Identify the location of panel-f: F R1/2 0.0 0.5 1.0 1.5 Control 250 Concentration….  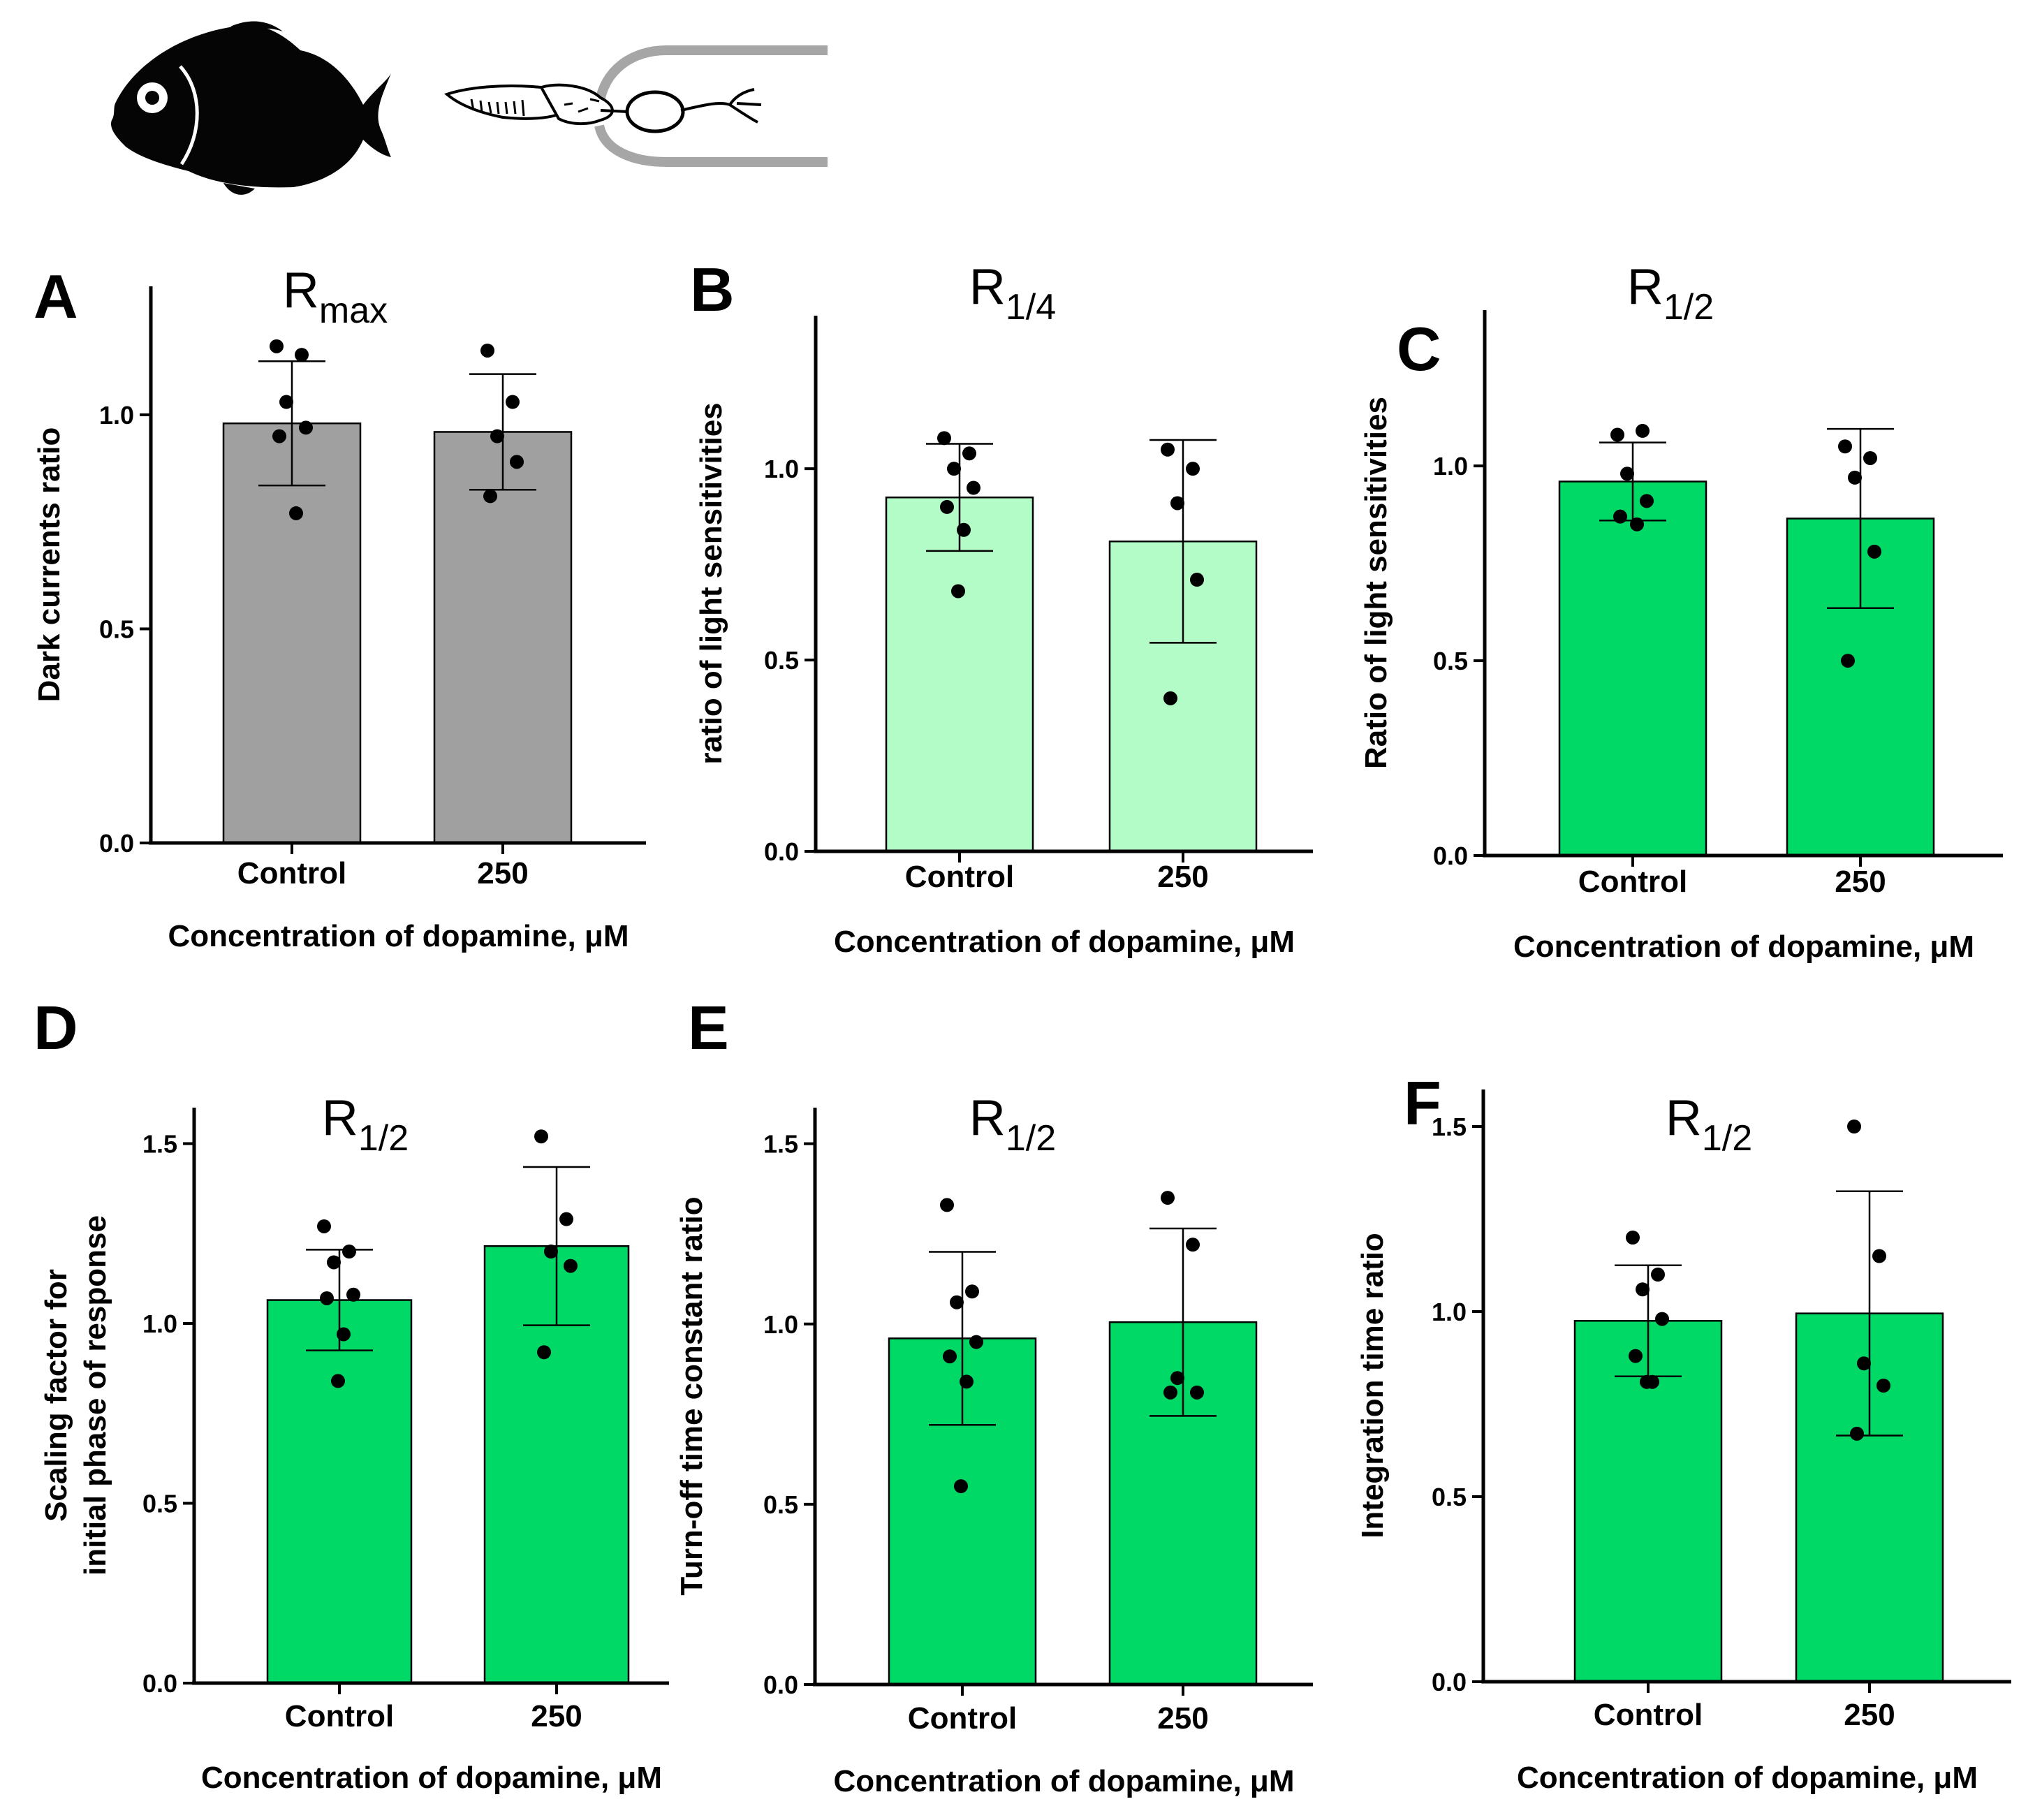
(1684, 1432).